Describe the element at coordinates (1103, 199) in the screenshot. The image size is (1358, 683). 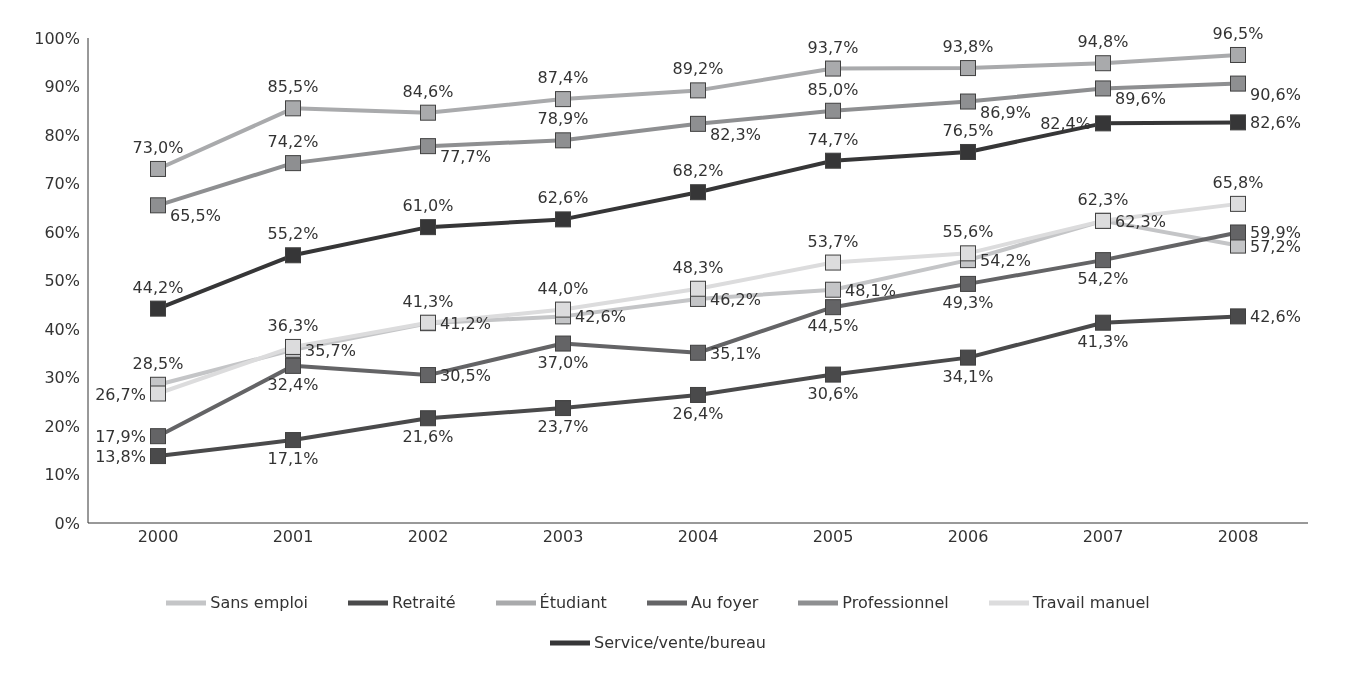
I see `data-label: 62,3%` at that location.